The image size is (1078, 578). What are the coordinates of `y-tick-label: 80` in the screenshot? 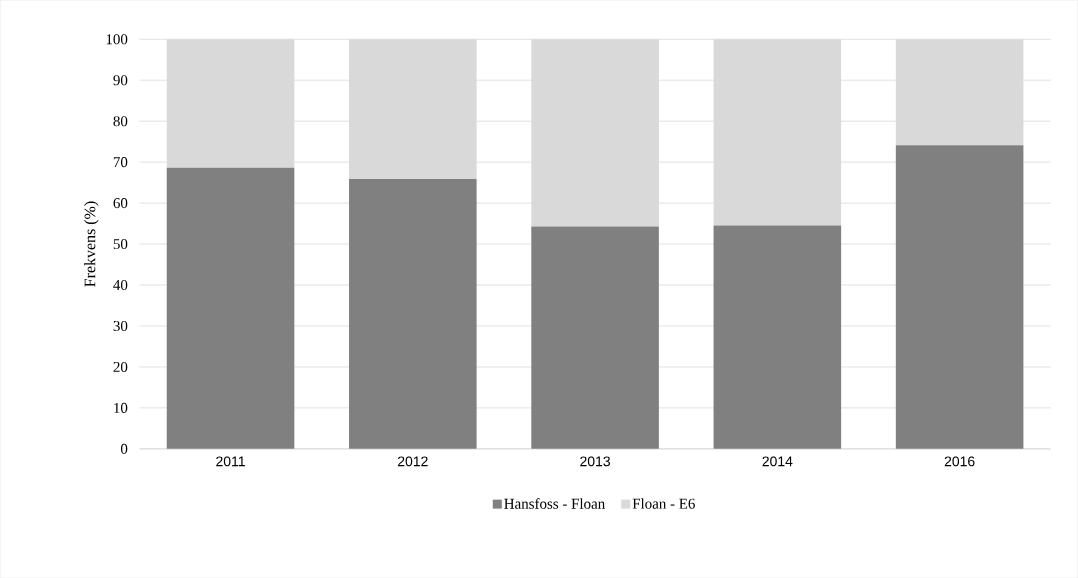 It's located at (120, 121).